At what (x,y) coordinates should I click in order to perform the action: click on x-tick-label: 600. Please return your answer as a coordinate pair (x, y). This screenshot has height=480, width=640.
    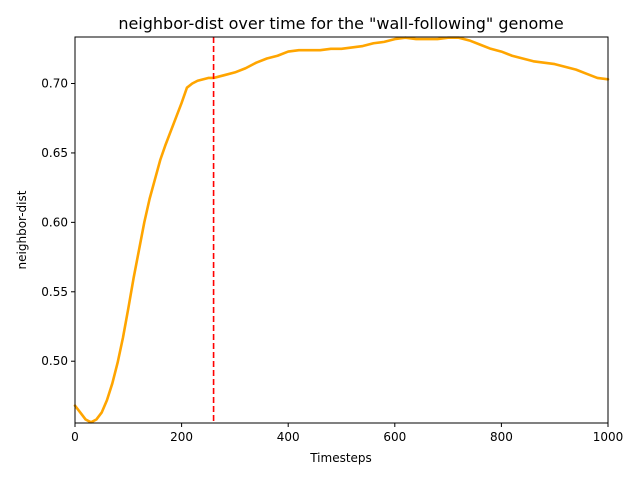
    Looking at the image, I should click on (394, 437).